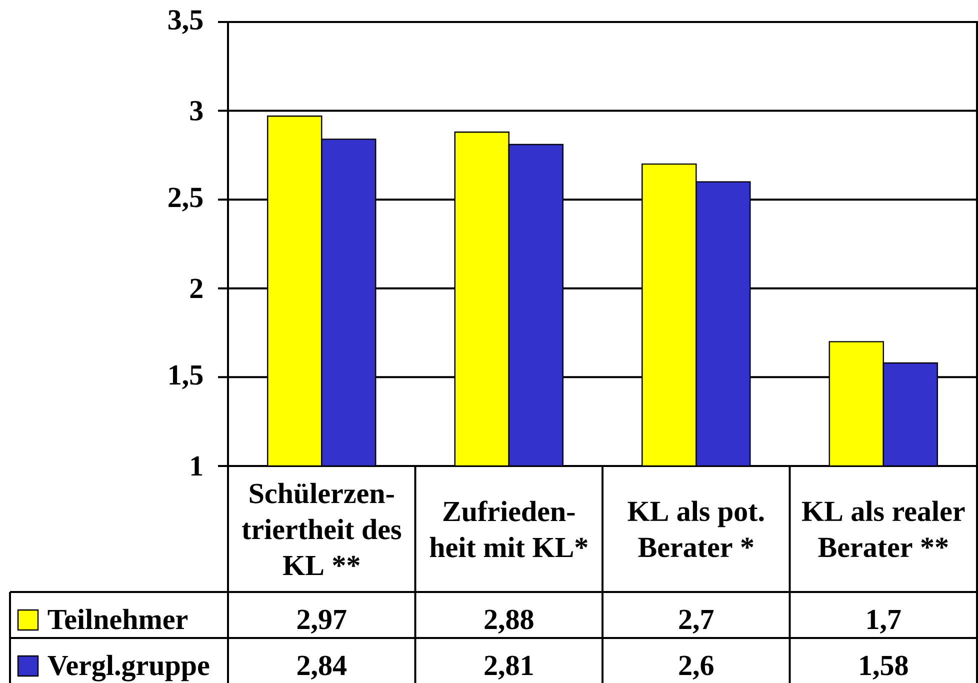  What do you see at coordinates (508, 668) in the screenshot?
I see `data-label: 2,81` at bounding box center [508, 668].